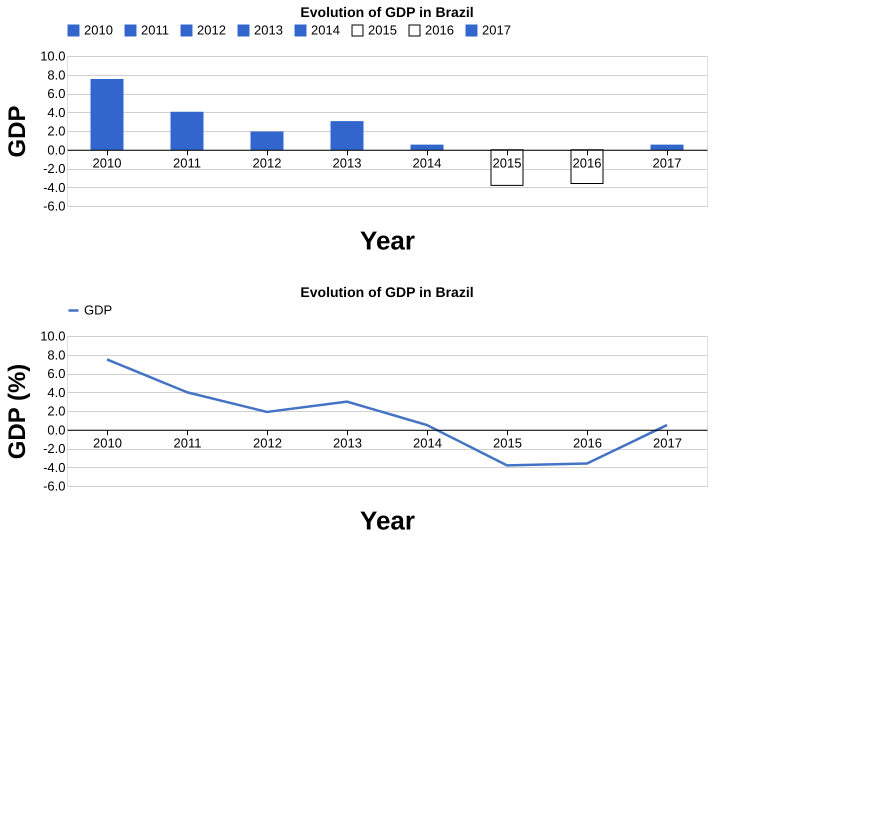 This screenshot has height=817, width=880. What do you see at coordinates (18, 131) in the screenshot?
I see `y-axis-title: GDP` at bounding box center [18, 131].